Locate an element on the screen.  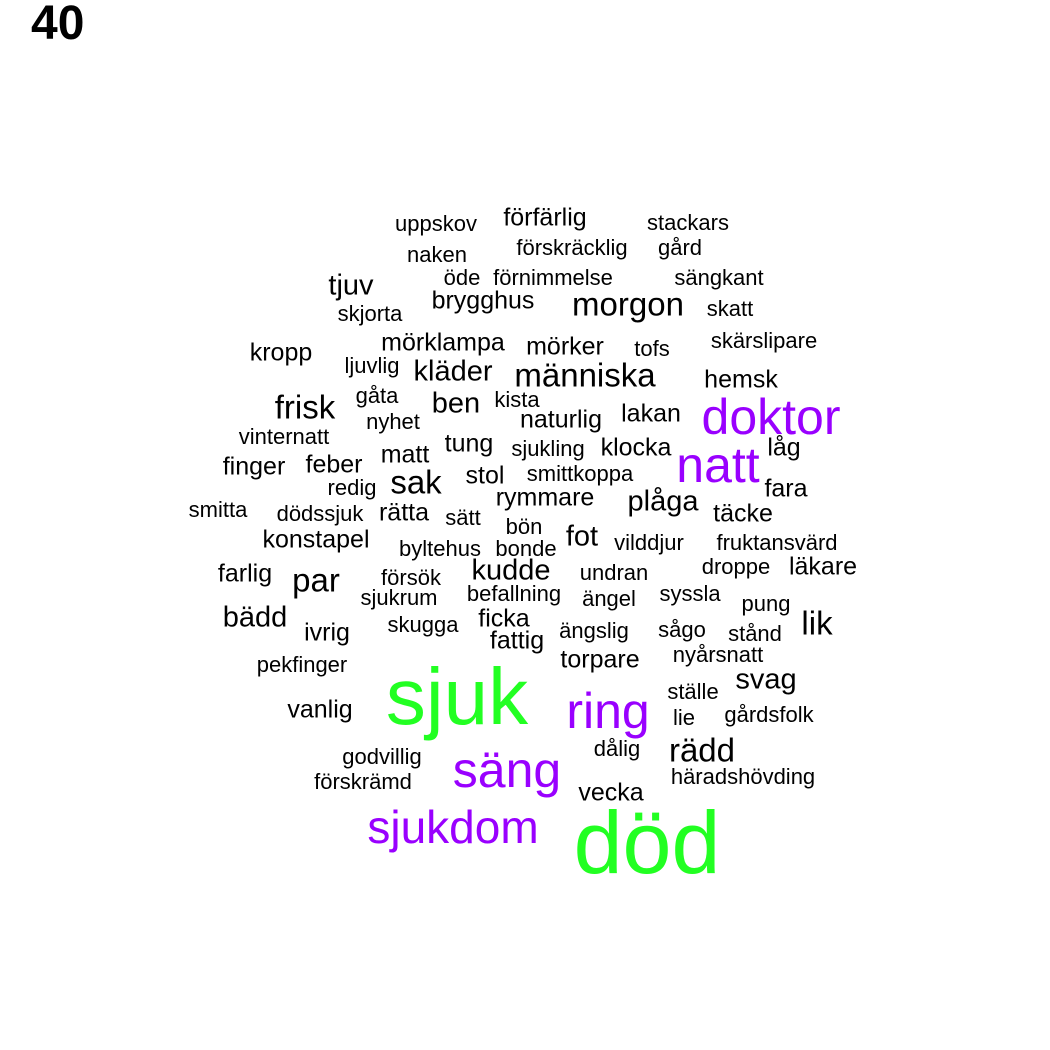
cloud-word: ställe is located at coordinates (693, 691).